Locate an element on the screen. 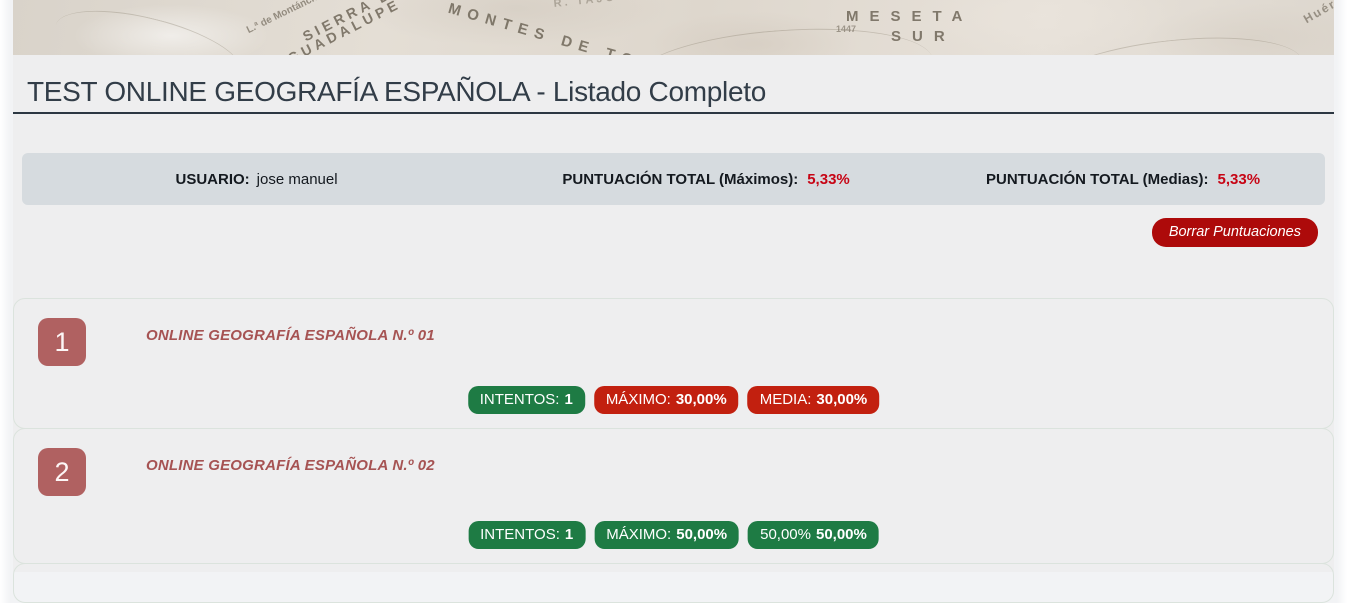  actions-row: Borrar Puntuaciones is located at coordinates (673, 232).